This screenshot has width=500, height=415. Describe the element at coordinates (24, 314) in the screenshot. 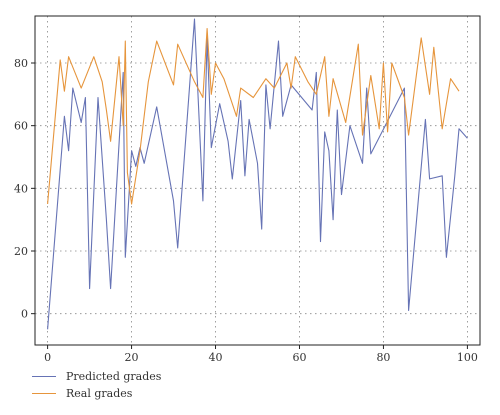

I see `y-tick-label: 0` at that location.